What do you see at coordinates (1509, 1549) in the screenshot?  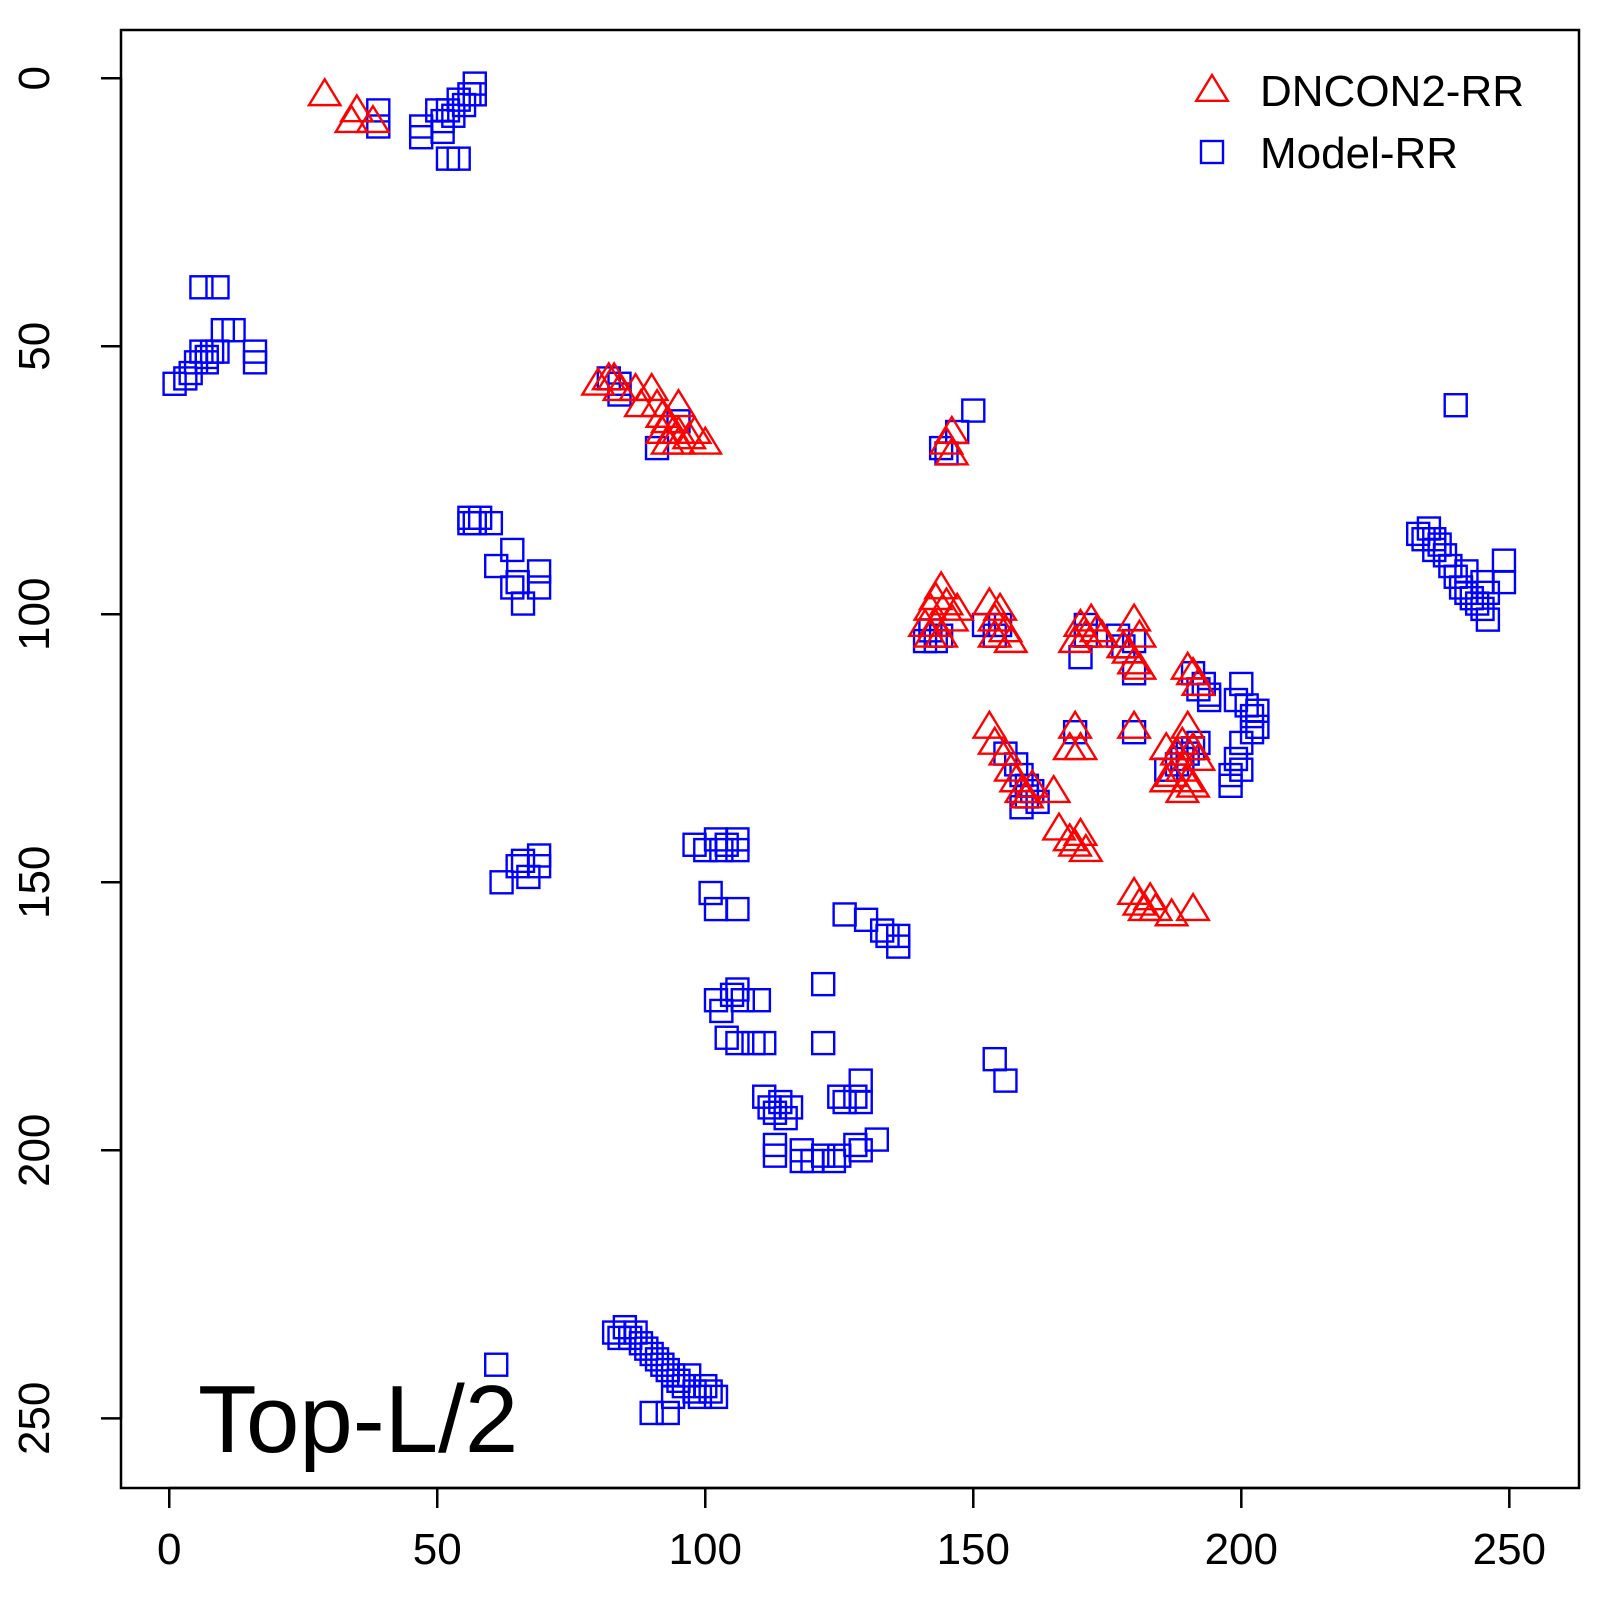 I see `x-tick-label: 250` at bounding box center [1509, 1549].